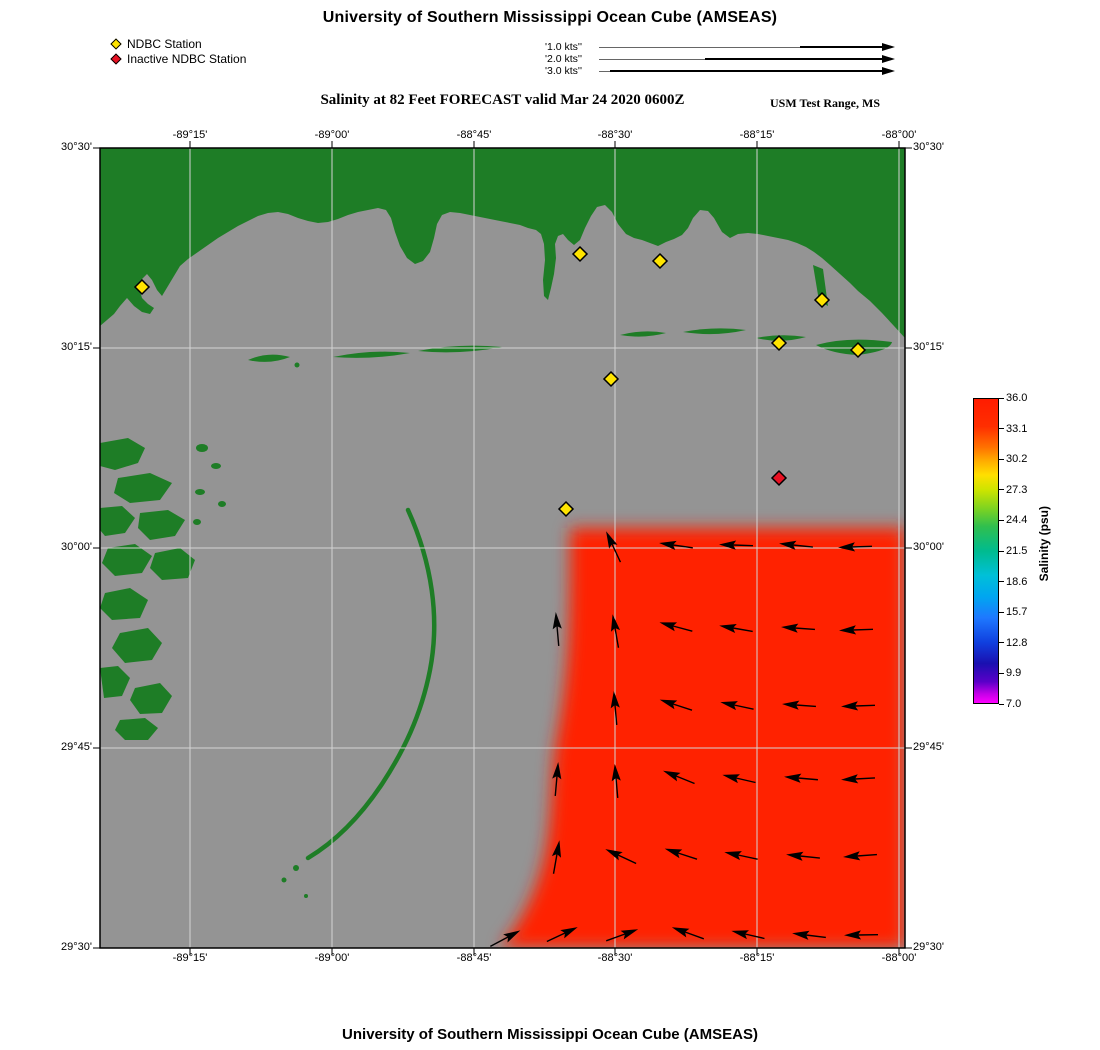 Image resolution: width=1100 pixels, height=1050 pixels. What do you see at coordinates (76, 947) in the screenshot?
I see `y-axis-label-left: 29°30'` at bounding box center [76, 947].